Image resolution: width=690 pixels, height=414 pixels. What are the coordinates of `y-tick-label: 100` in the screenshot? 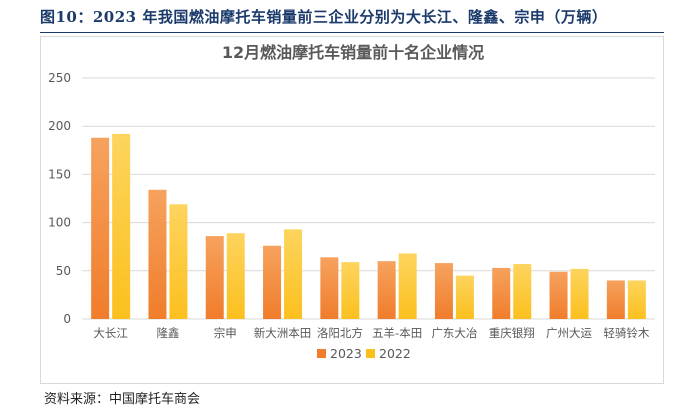 It's located at (59, 223).